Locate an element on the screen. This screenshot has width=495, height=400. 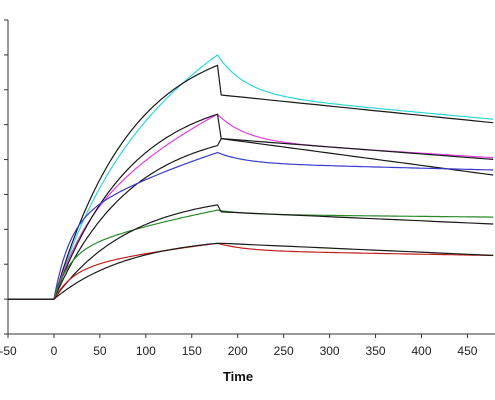
x-tick-label: 0 is located at coordinates (54, 351).